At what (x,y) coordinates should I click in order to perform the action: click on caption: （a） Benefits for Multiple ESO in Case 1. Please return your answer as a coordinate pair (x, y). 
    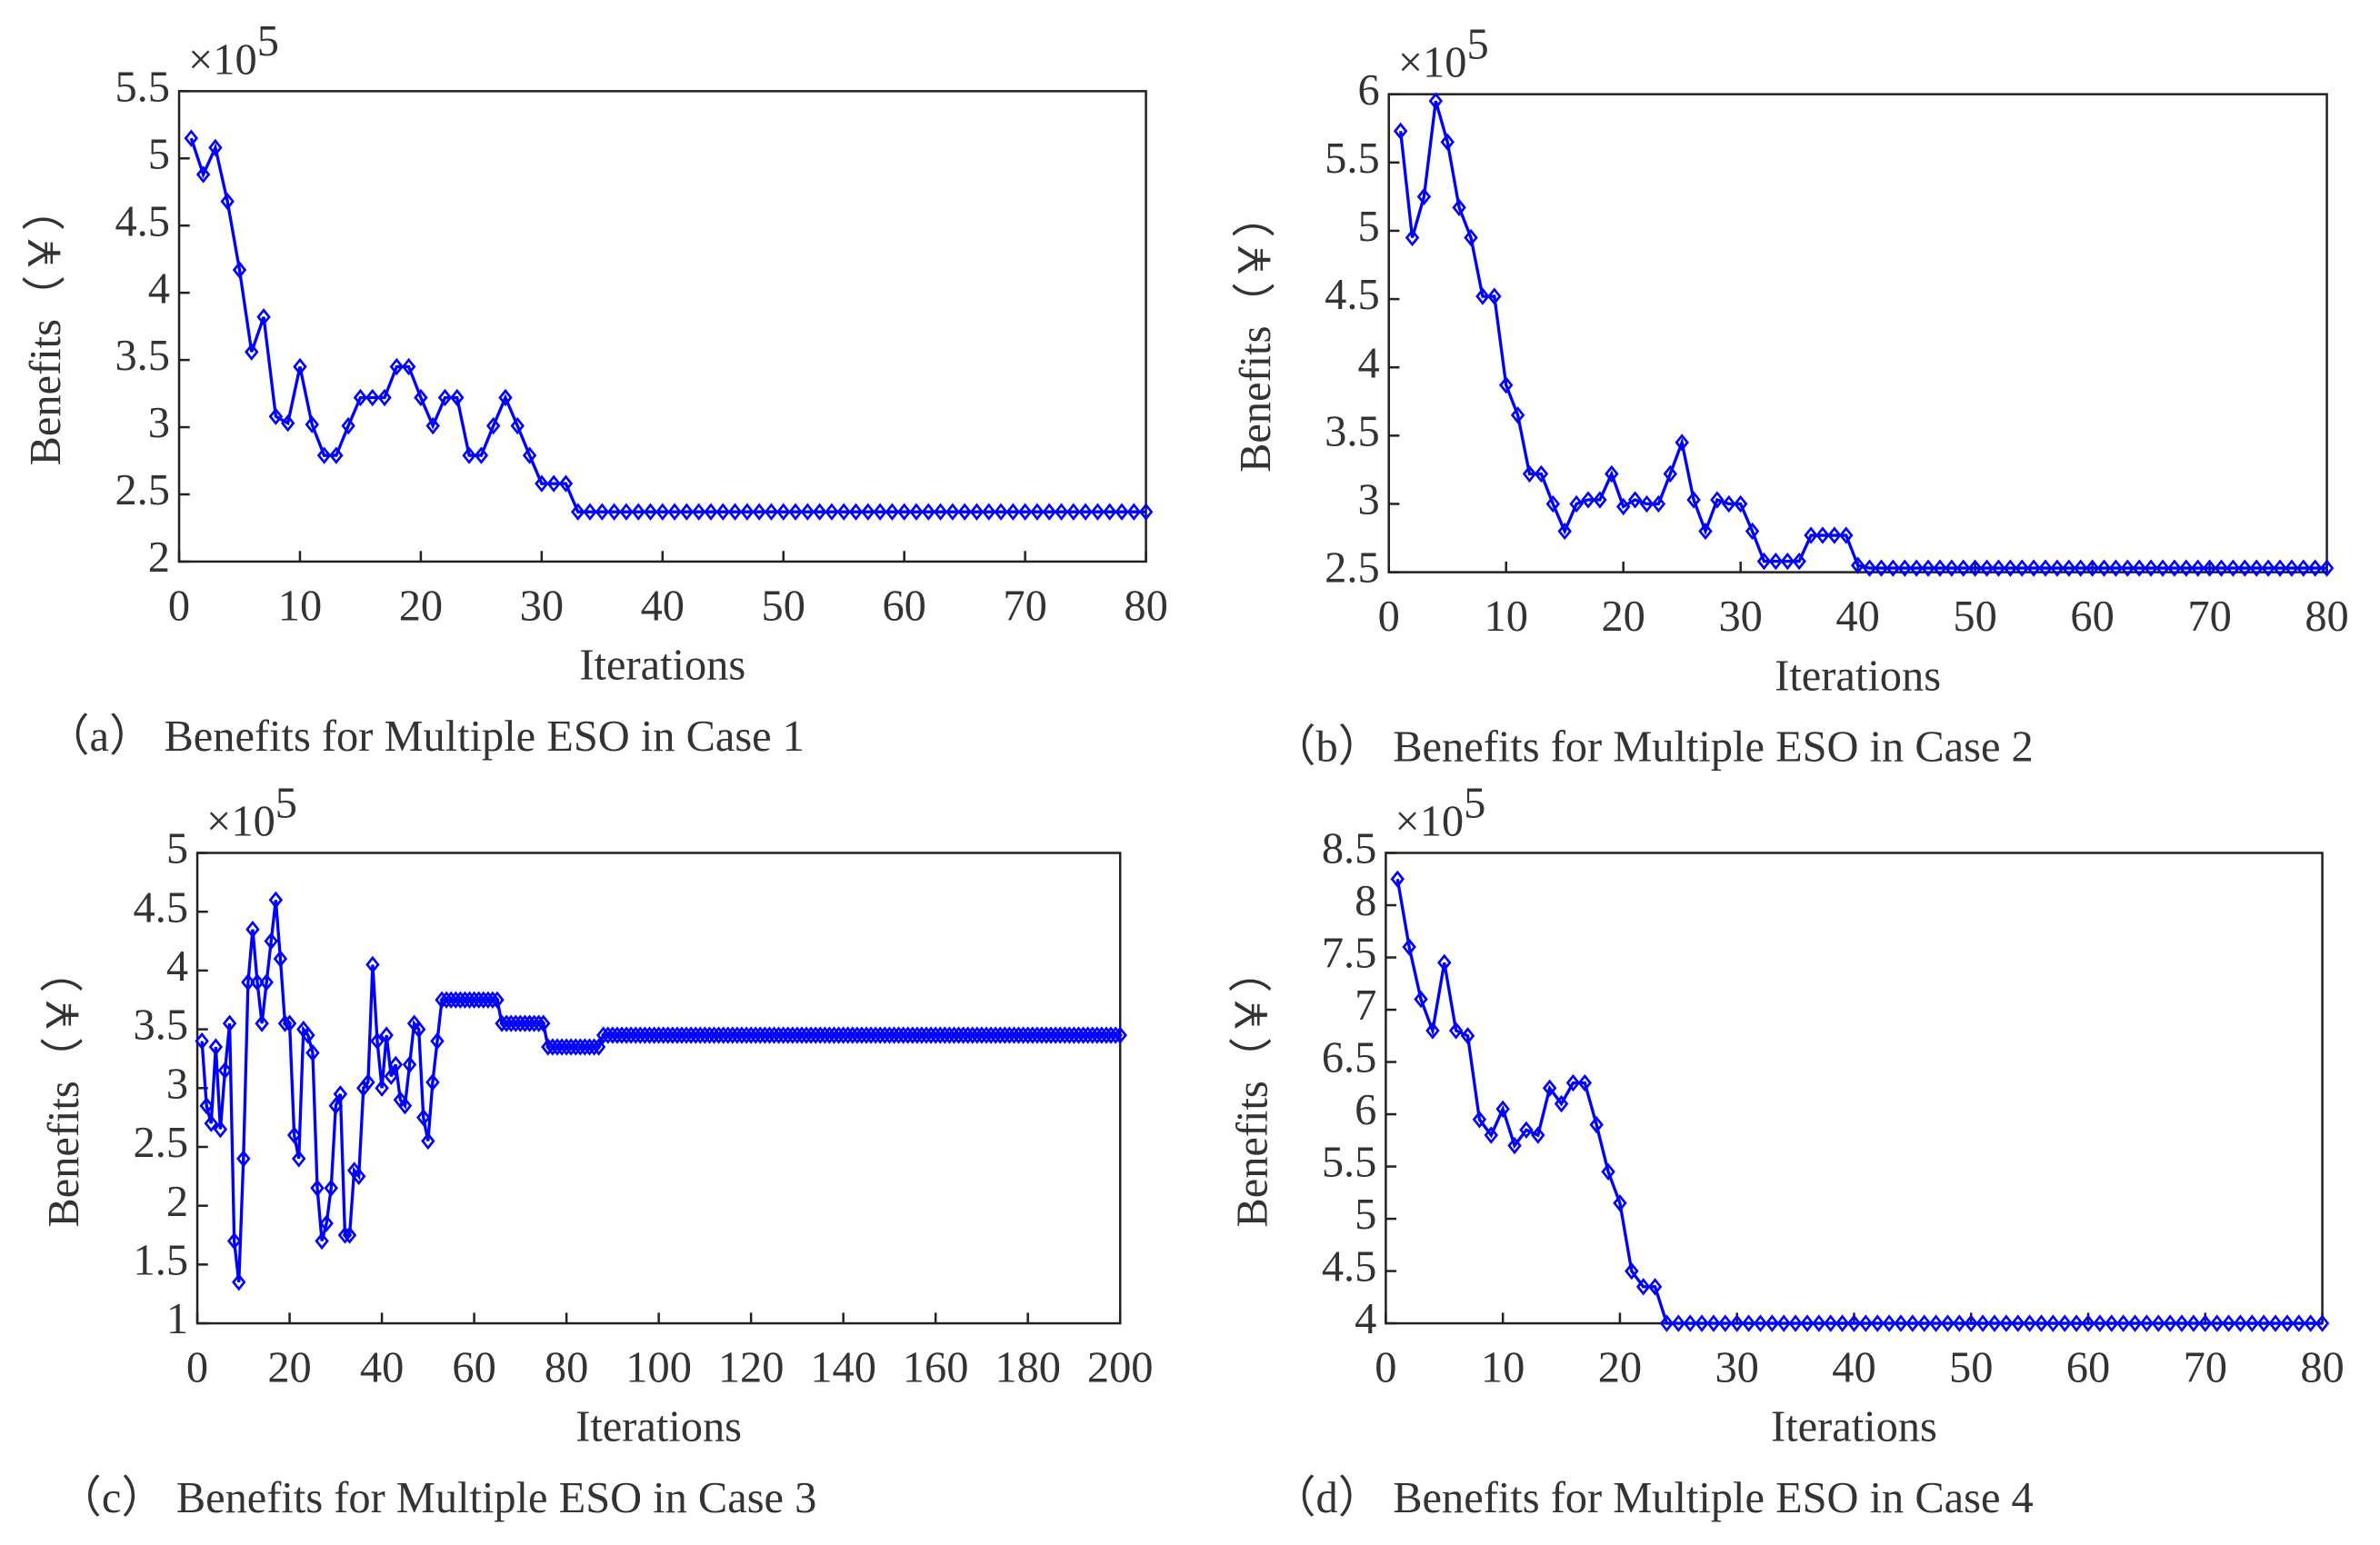
    Looking at the image, I should click on (425, 737).